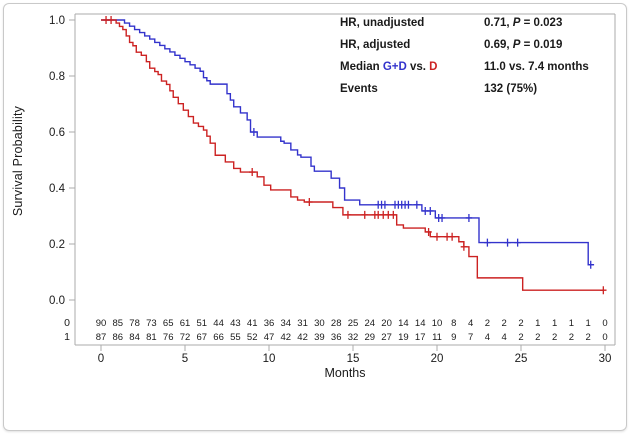 This screenshot has height=436, width=631. Describe the element at coordinates (511, 89) in the screenshot. I see `annotation-events-value: 132 (75%)` at that location.